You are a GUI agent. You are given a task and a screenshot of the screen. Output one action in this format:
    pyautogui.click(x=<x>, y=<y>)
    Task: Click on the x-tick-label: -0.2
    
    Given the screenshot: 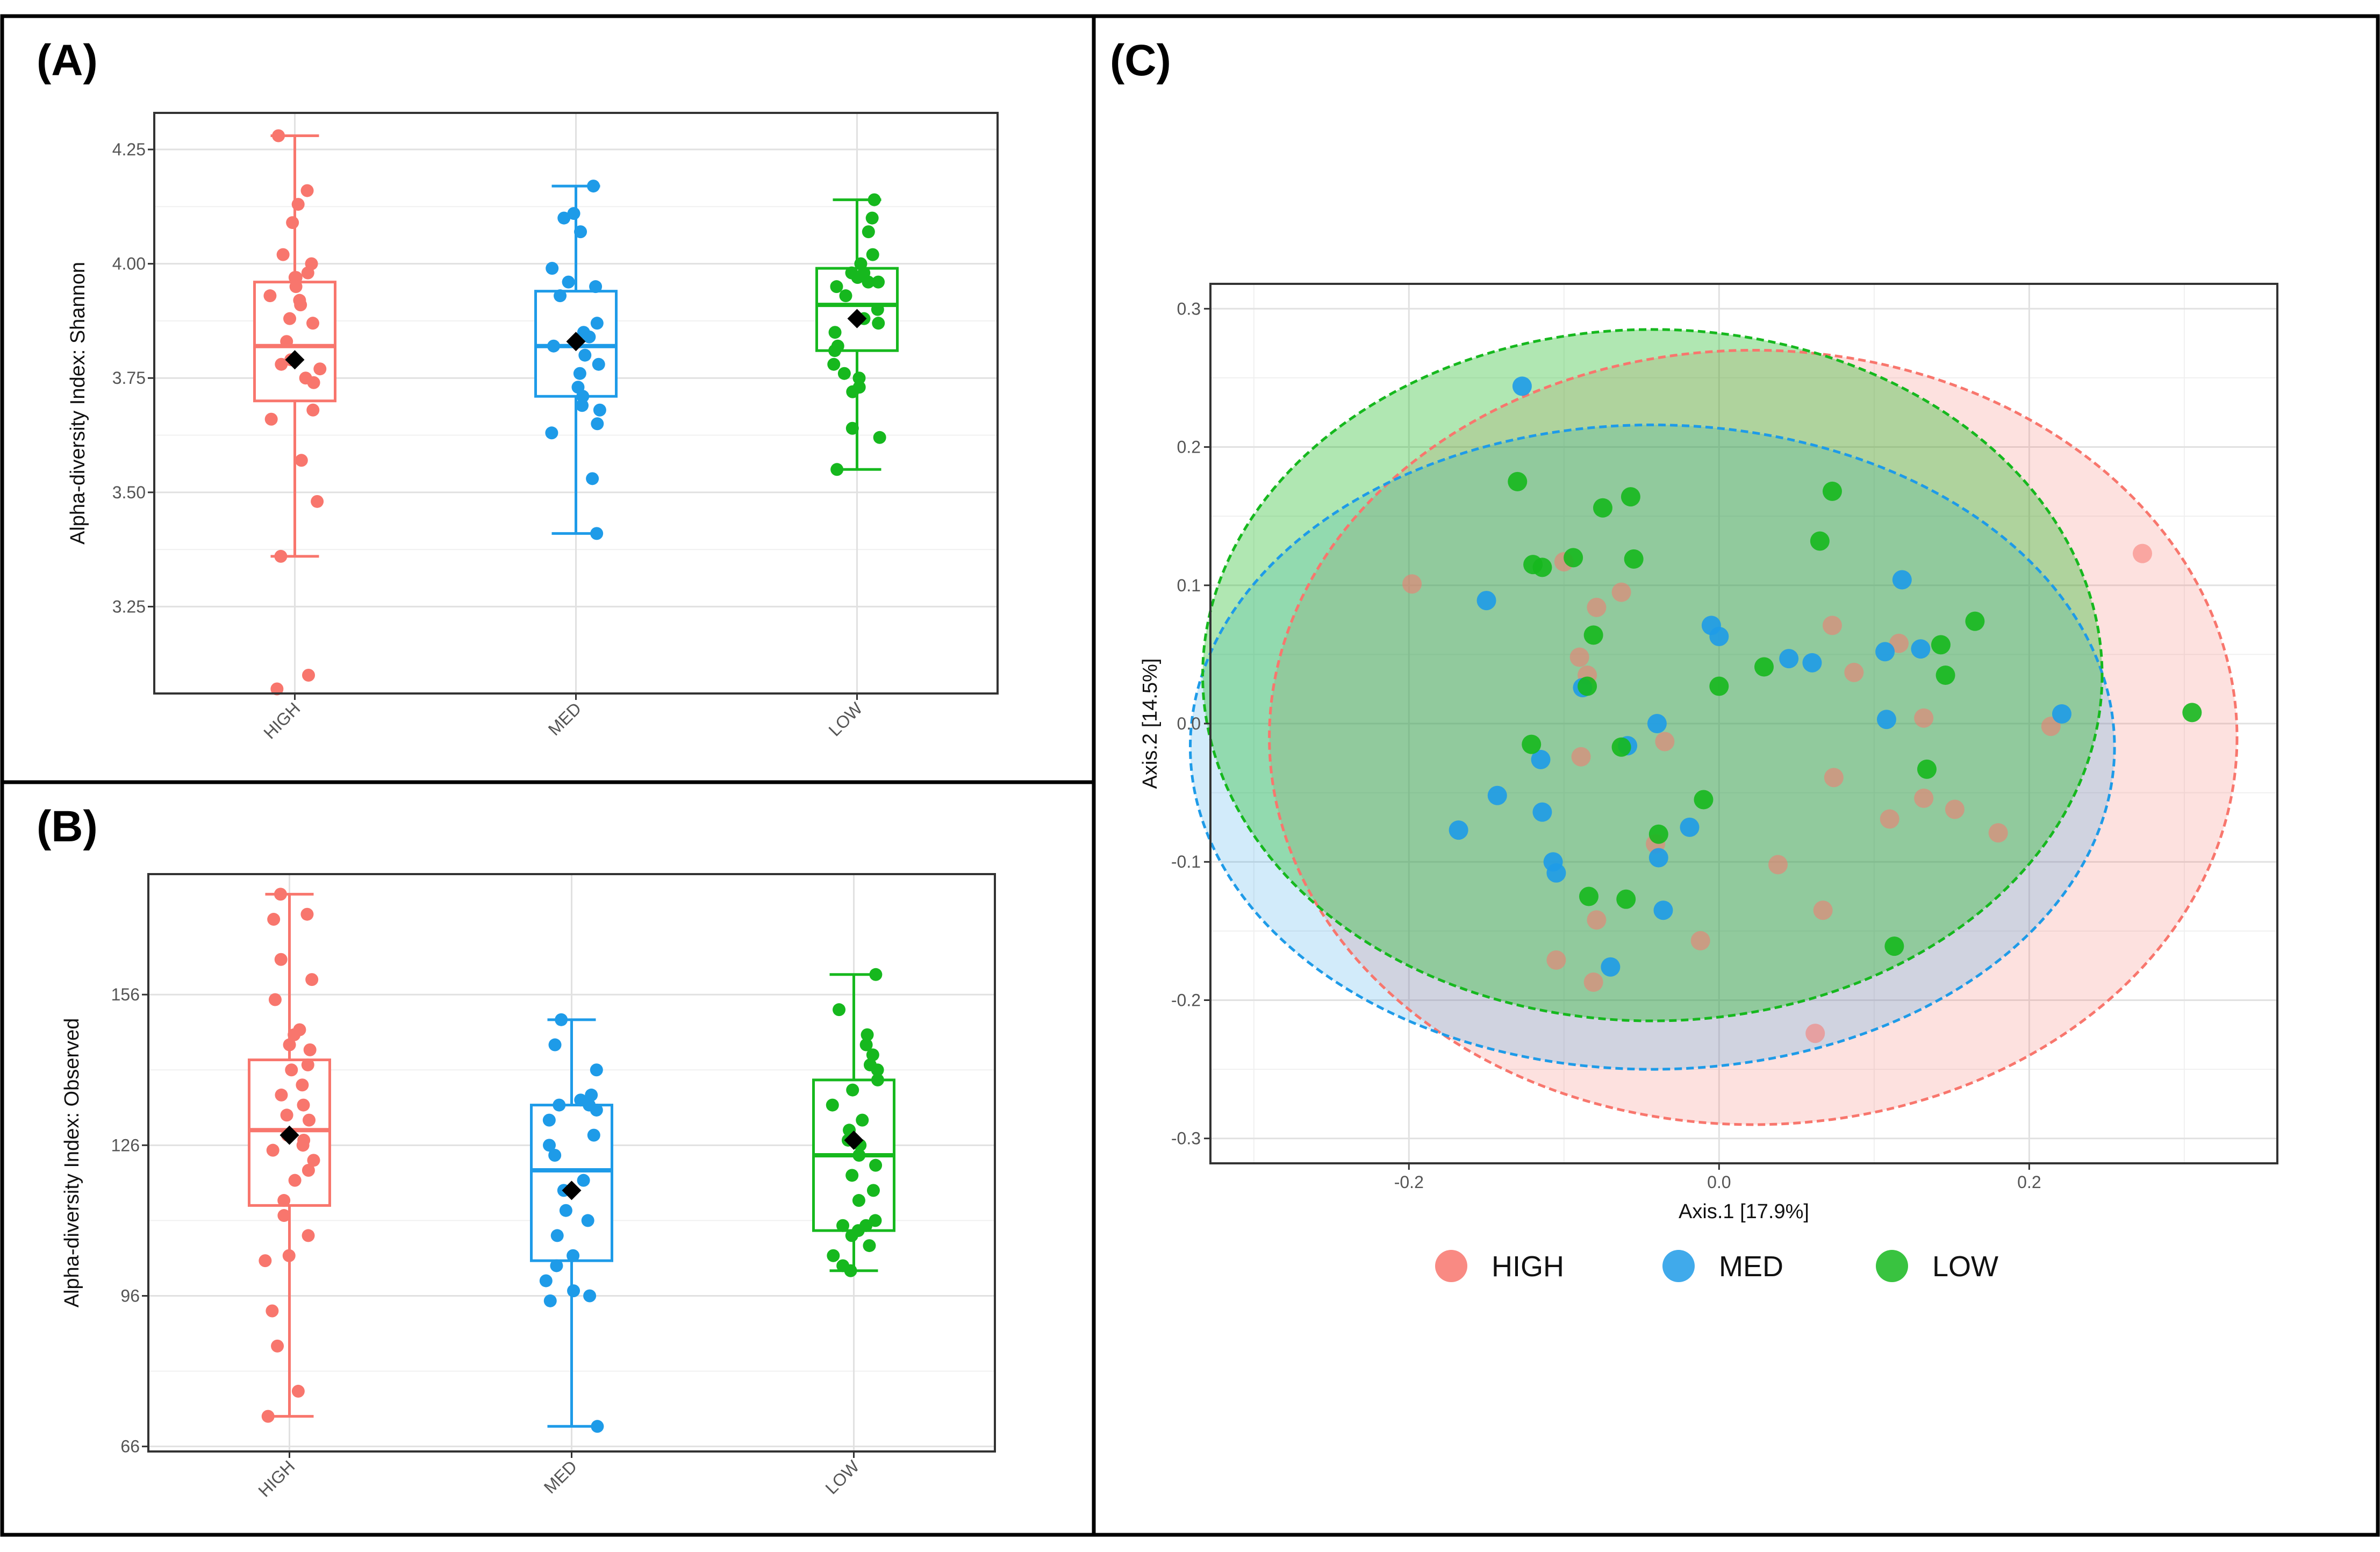 What is the action you would take?
    pyautogui.click(x=1409, y=1182)
    